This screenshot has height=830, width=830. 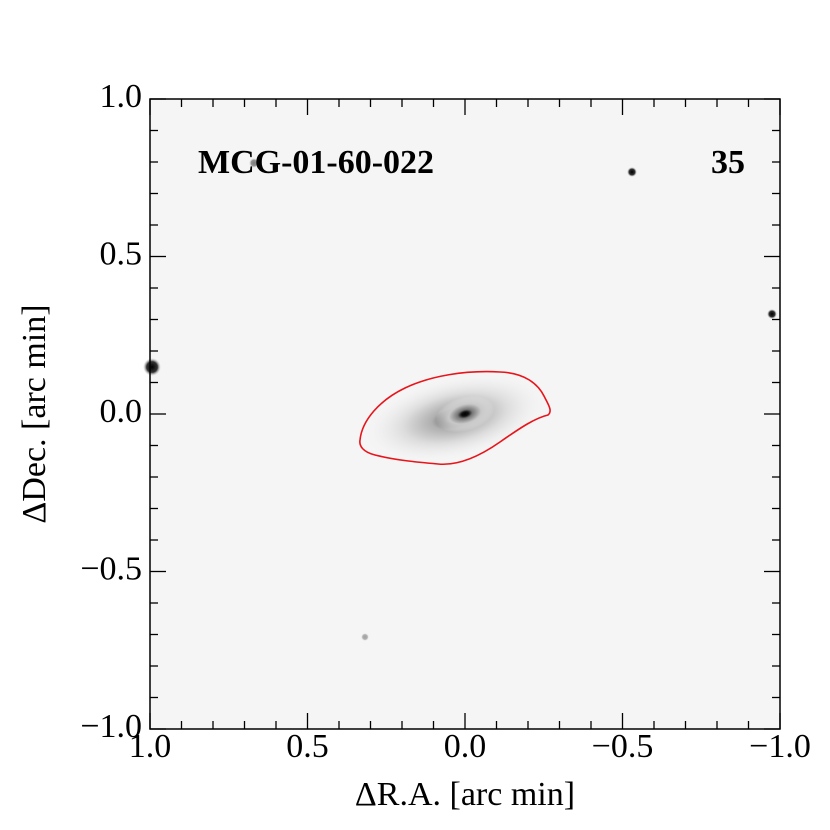 What do you see at coordinates (307, 746) in the screenshot?
I see `x-tick-label: 0.5` at bounding box center [307, 746].